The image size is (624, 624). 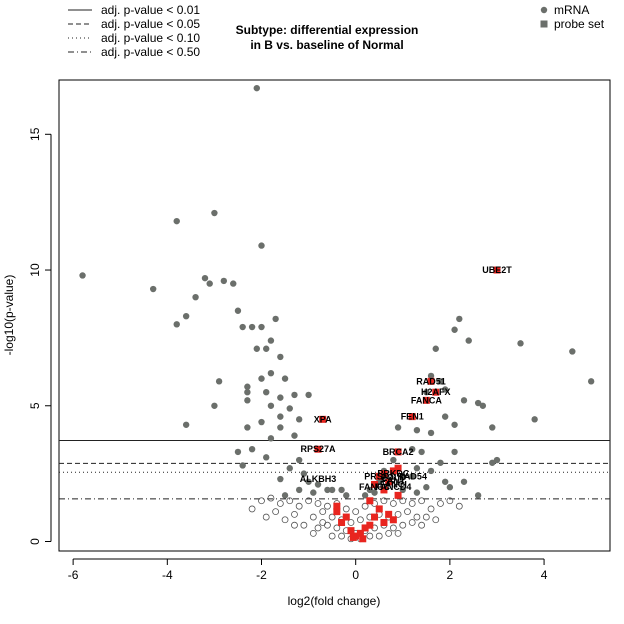 What do you see at coordinates (318, 479) in the screenshot?
I see `gene-label: ALKBH3` at bounding box center [318, 479].